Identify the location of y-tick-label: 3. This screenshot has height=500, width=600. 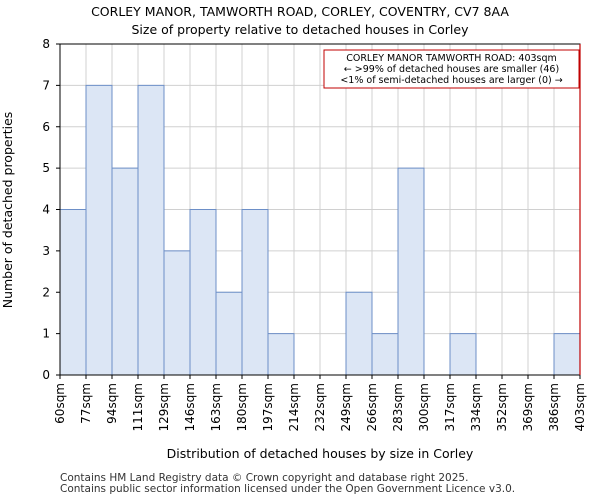
(46, 251).